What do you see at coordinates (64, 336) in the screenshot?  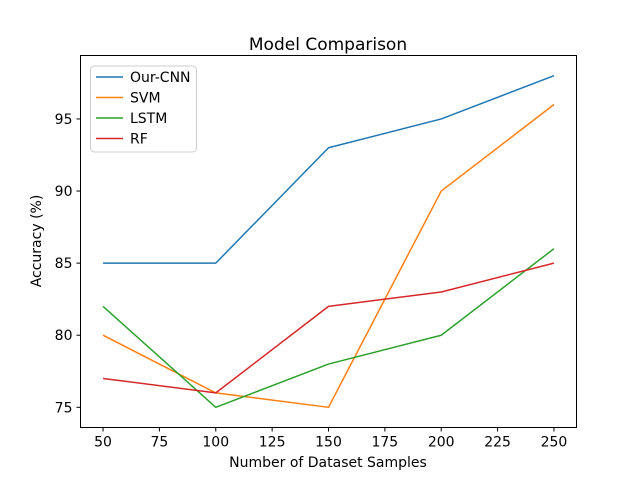 I see `y-tick-label: 80` at bounding box center [64, 336].